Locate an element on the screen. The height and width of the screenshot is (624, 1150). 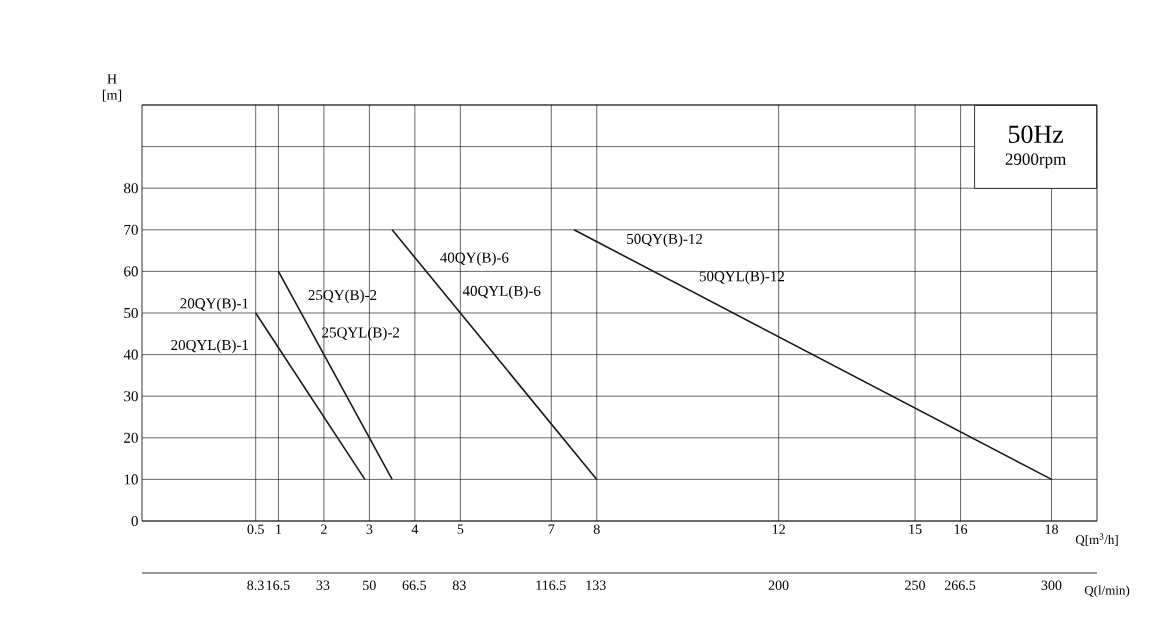
y-tick-label: 50 is located at coordinates (131, 313).